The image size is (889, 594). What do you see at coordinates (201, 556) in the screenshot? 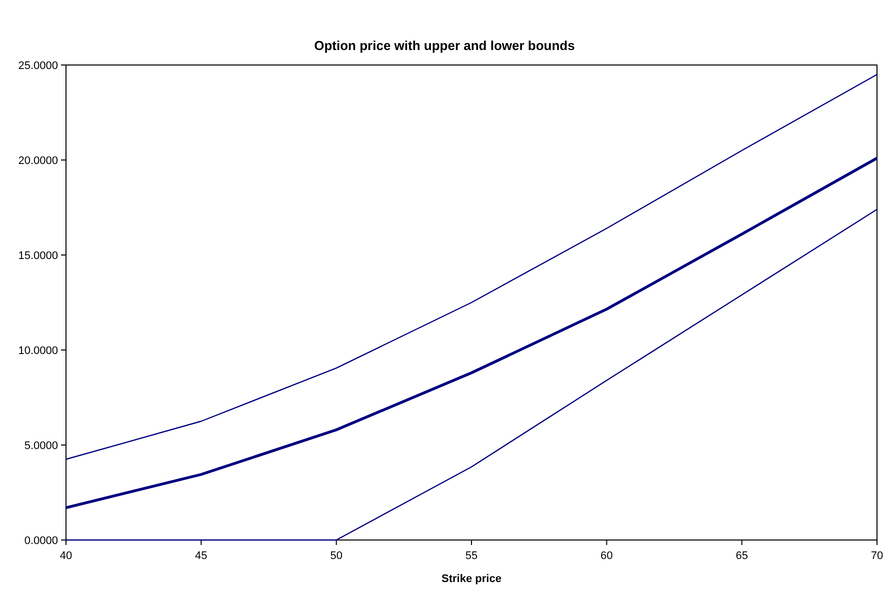
I see `x-tick-label: 45` at bounding box center [201, 556].